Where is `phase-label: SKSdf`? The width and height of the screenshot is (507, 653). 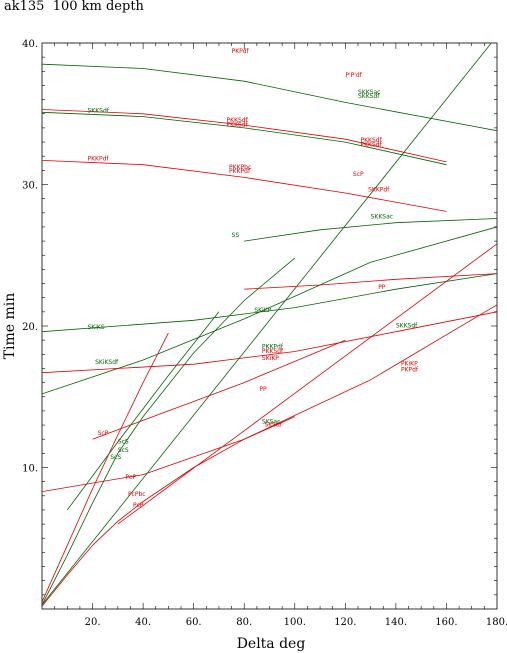 phase-label: SKSdf is located at coordinates (273, 424).